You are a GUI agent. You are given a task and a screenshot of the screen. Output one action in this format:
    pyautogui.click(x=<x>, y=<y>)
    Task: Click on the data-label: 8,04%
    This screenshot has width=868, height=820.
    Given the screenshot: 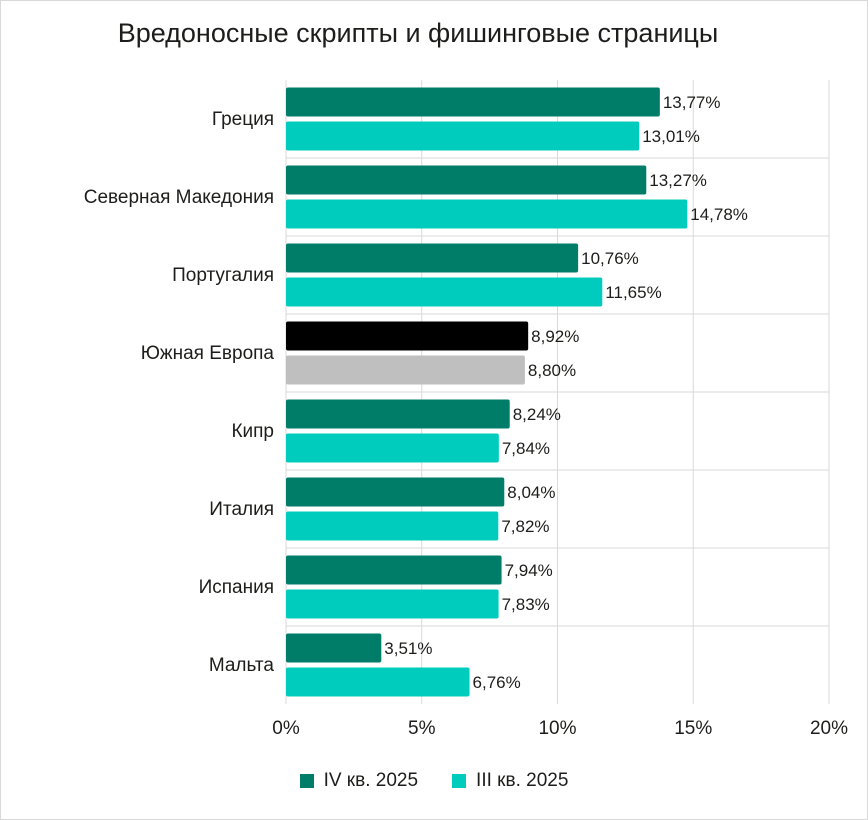 What is the action you would take?
    pyautogui.click(x=531, y=492)
    